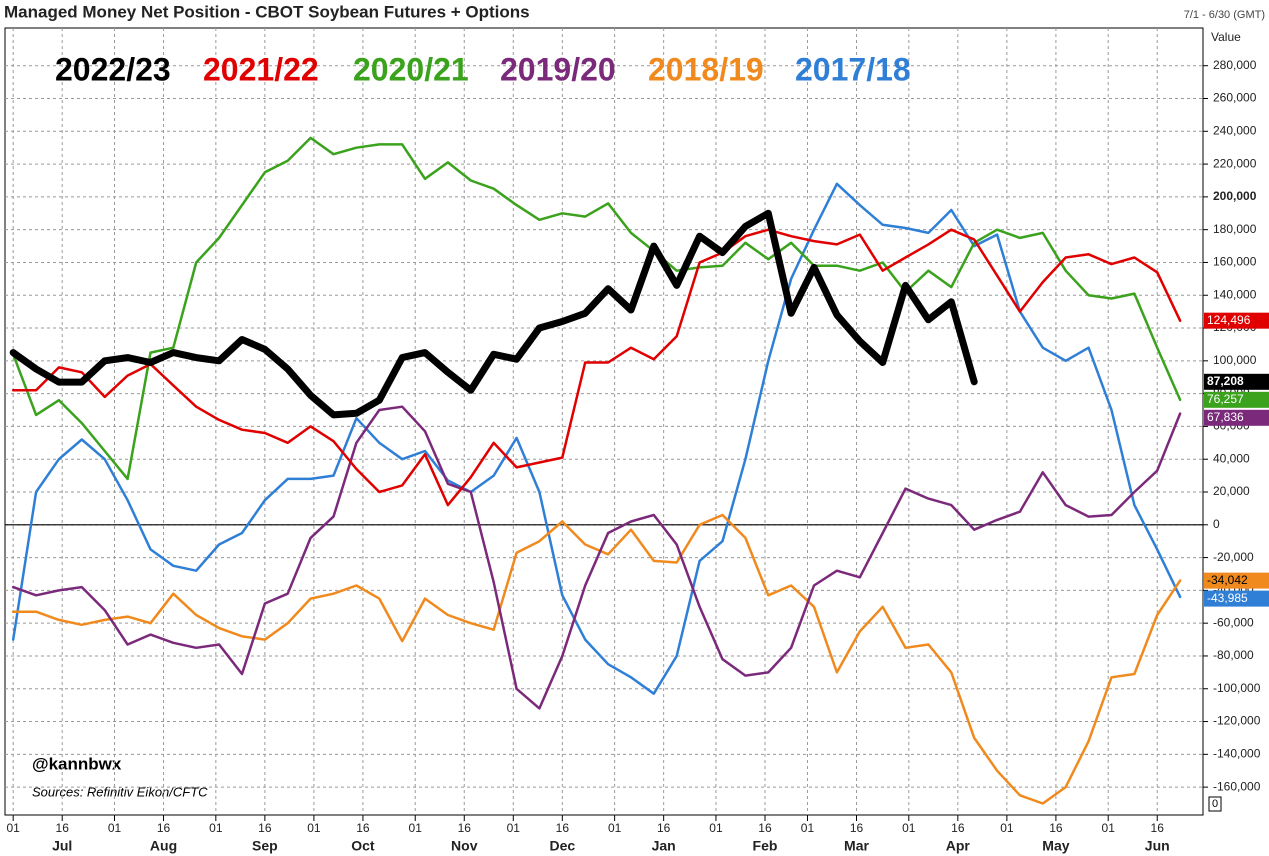 This screenshot has width=1269, height=856. What do you see at coordinates (1233, 557) in the screenshot?
I see `y-tick-label: -20,000` at bounding box center [1233, 557].